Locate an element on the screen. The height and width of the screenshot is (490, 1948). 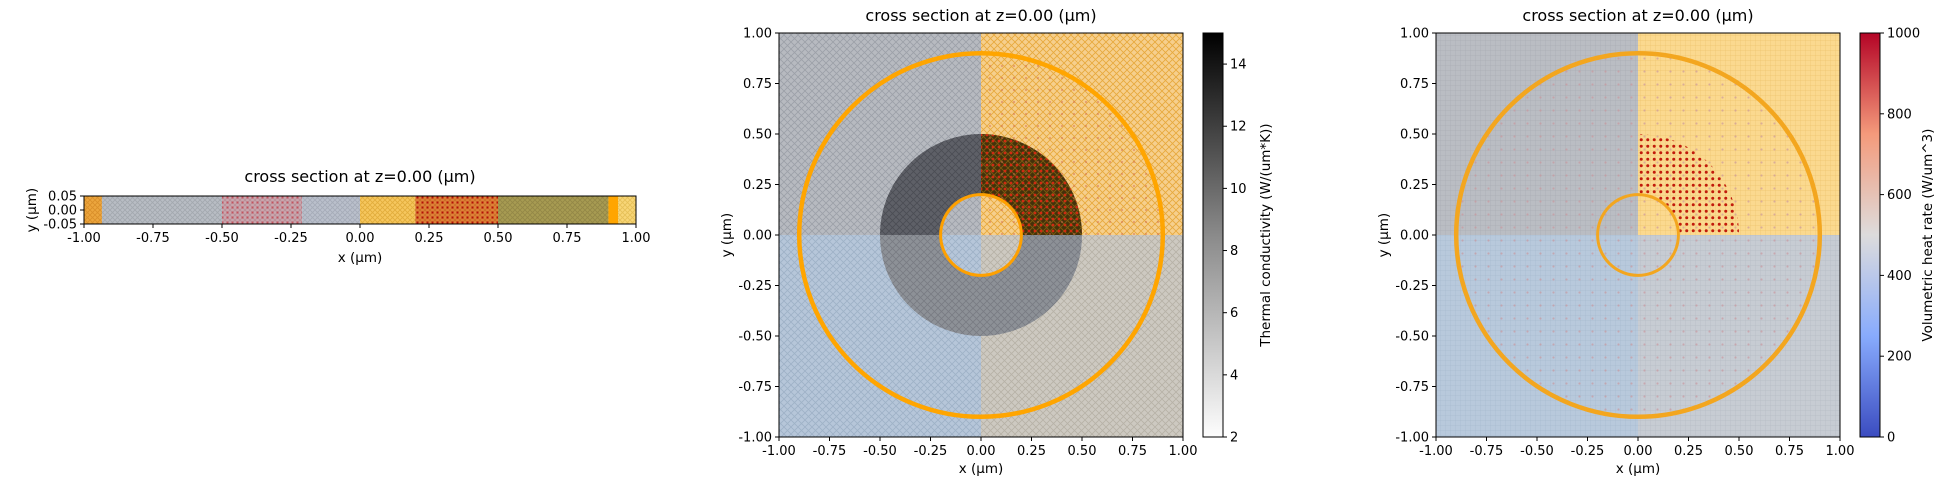
colorbar-tick-label: 1000 is located at coordinates (1903, 34).